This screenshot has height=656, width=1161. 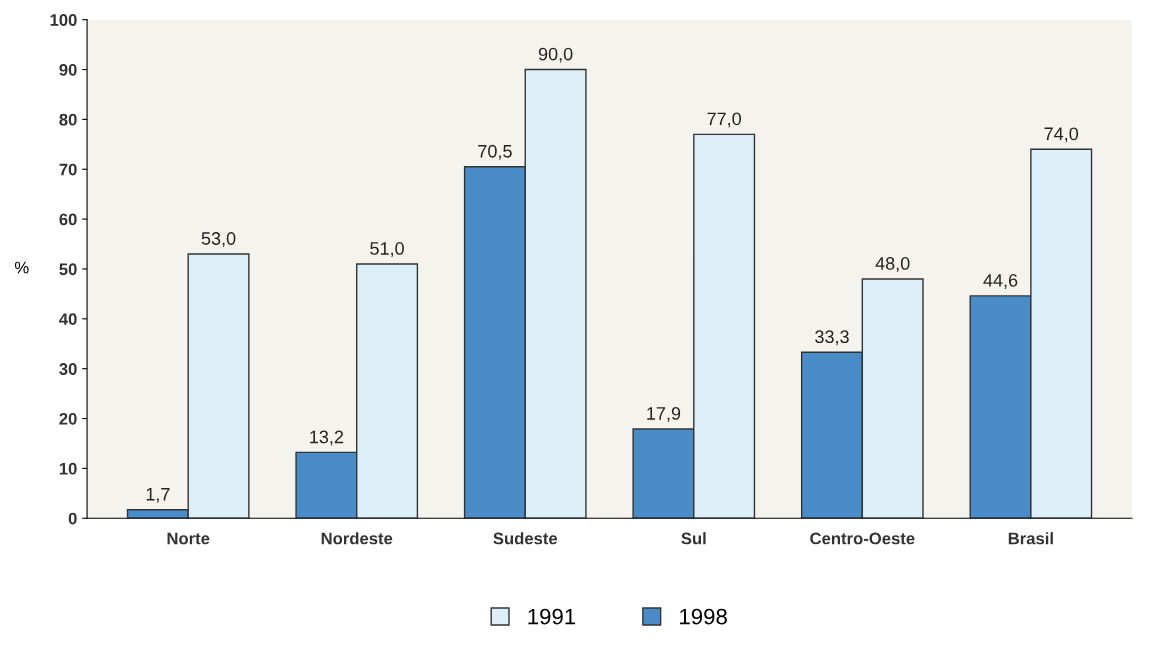 I want to click on y-tick-label: 60, so click(x=68, y=219).